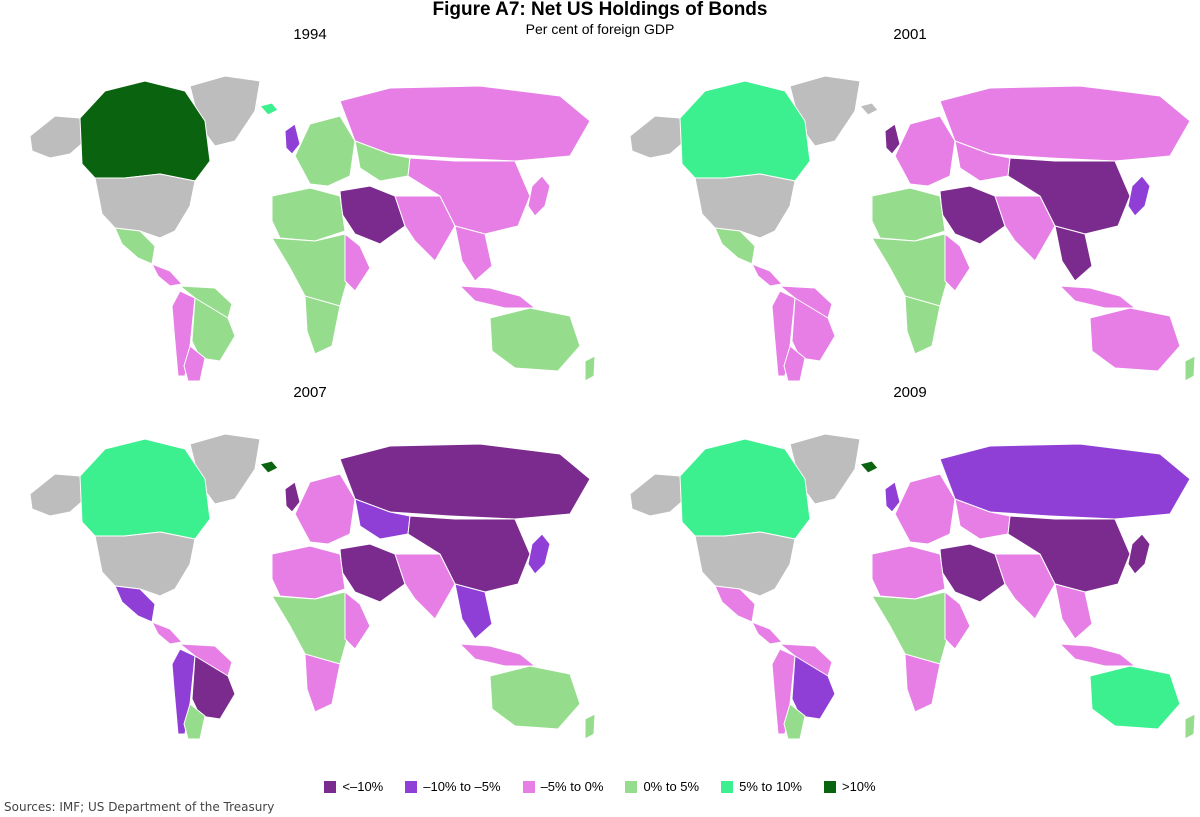  I want to click on legend-item: 0% to 5%, so click(662, 786).